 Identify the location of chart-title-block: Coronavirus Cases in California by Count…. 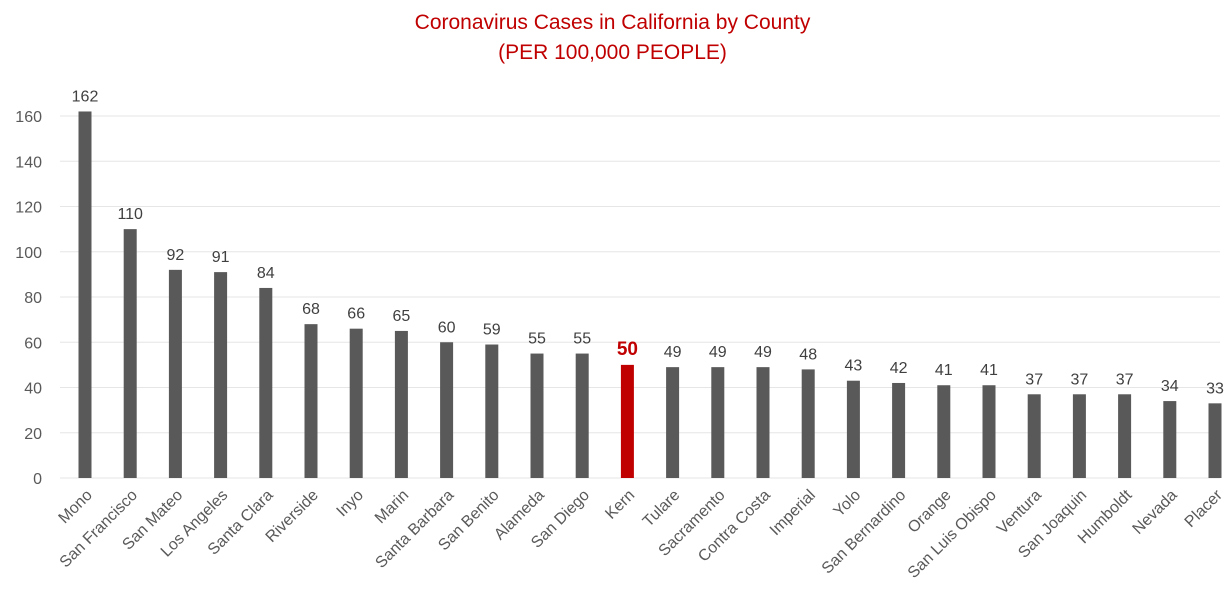
(612, 38).